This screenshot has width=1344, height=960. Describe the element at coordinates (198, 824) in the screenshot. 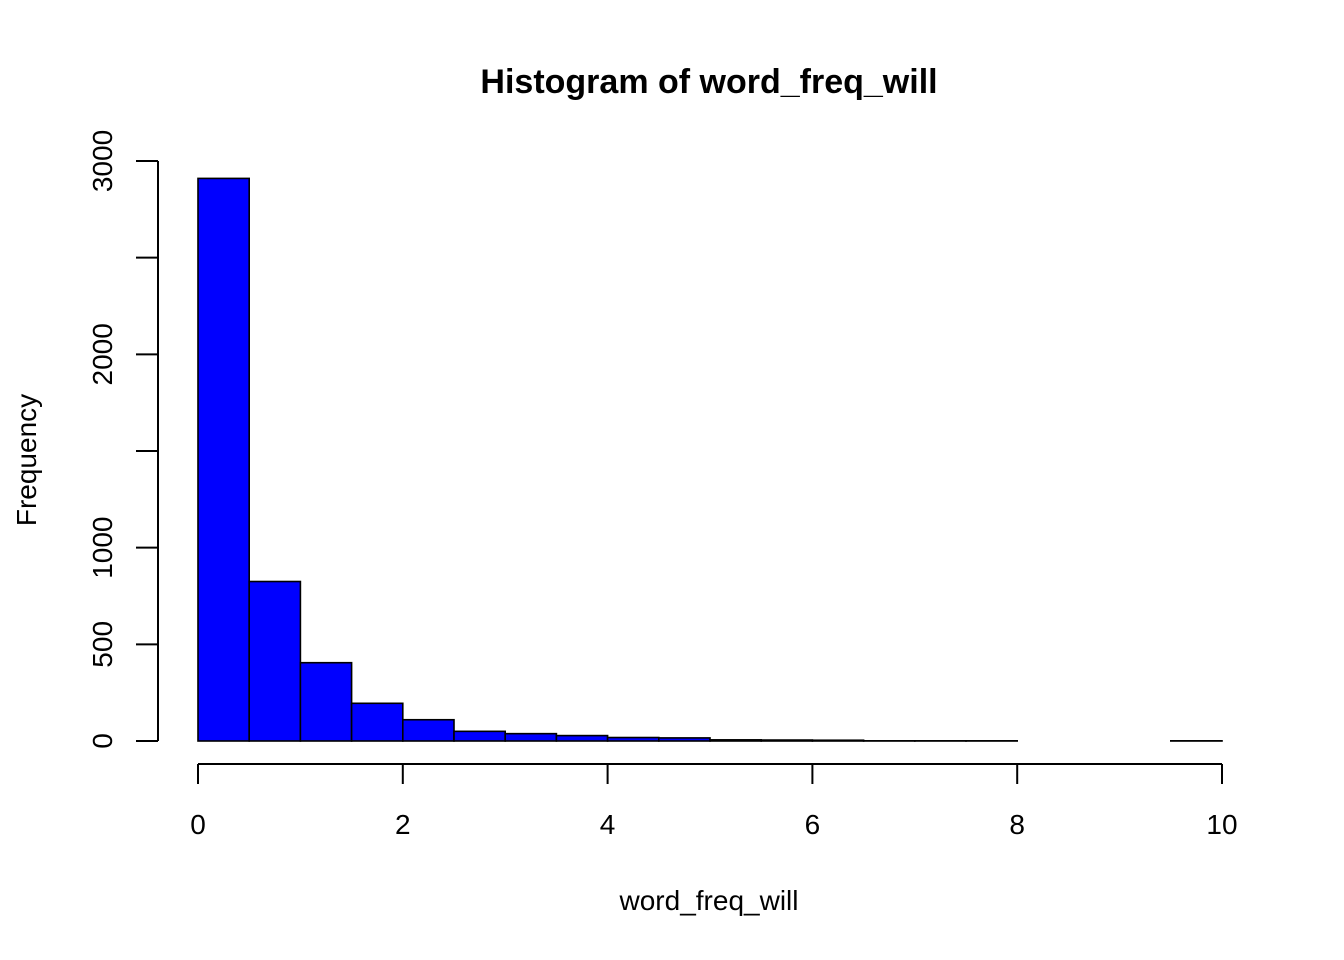

I see `x-tick-label: 0` at that location.